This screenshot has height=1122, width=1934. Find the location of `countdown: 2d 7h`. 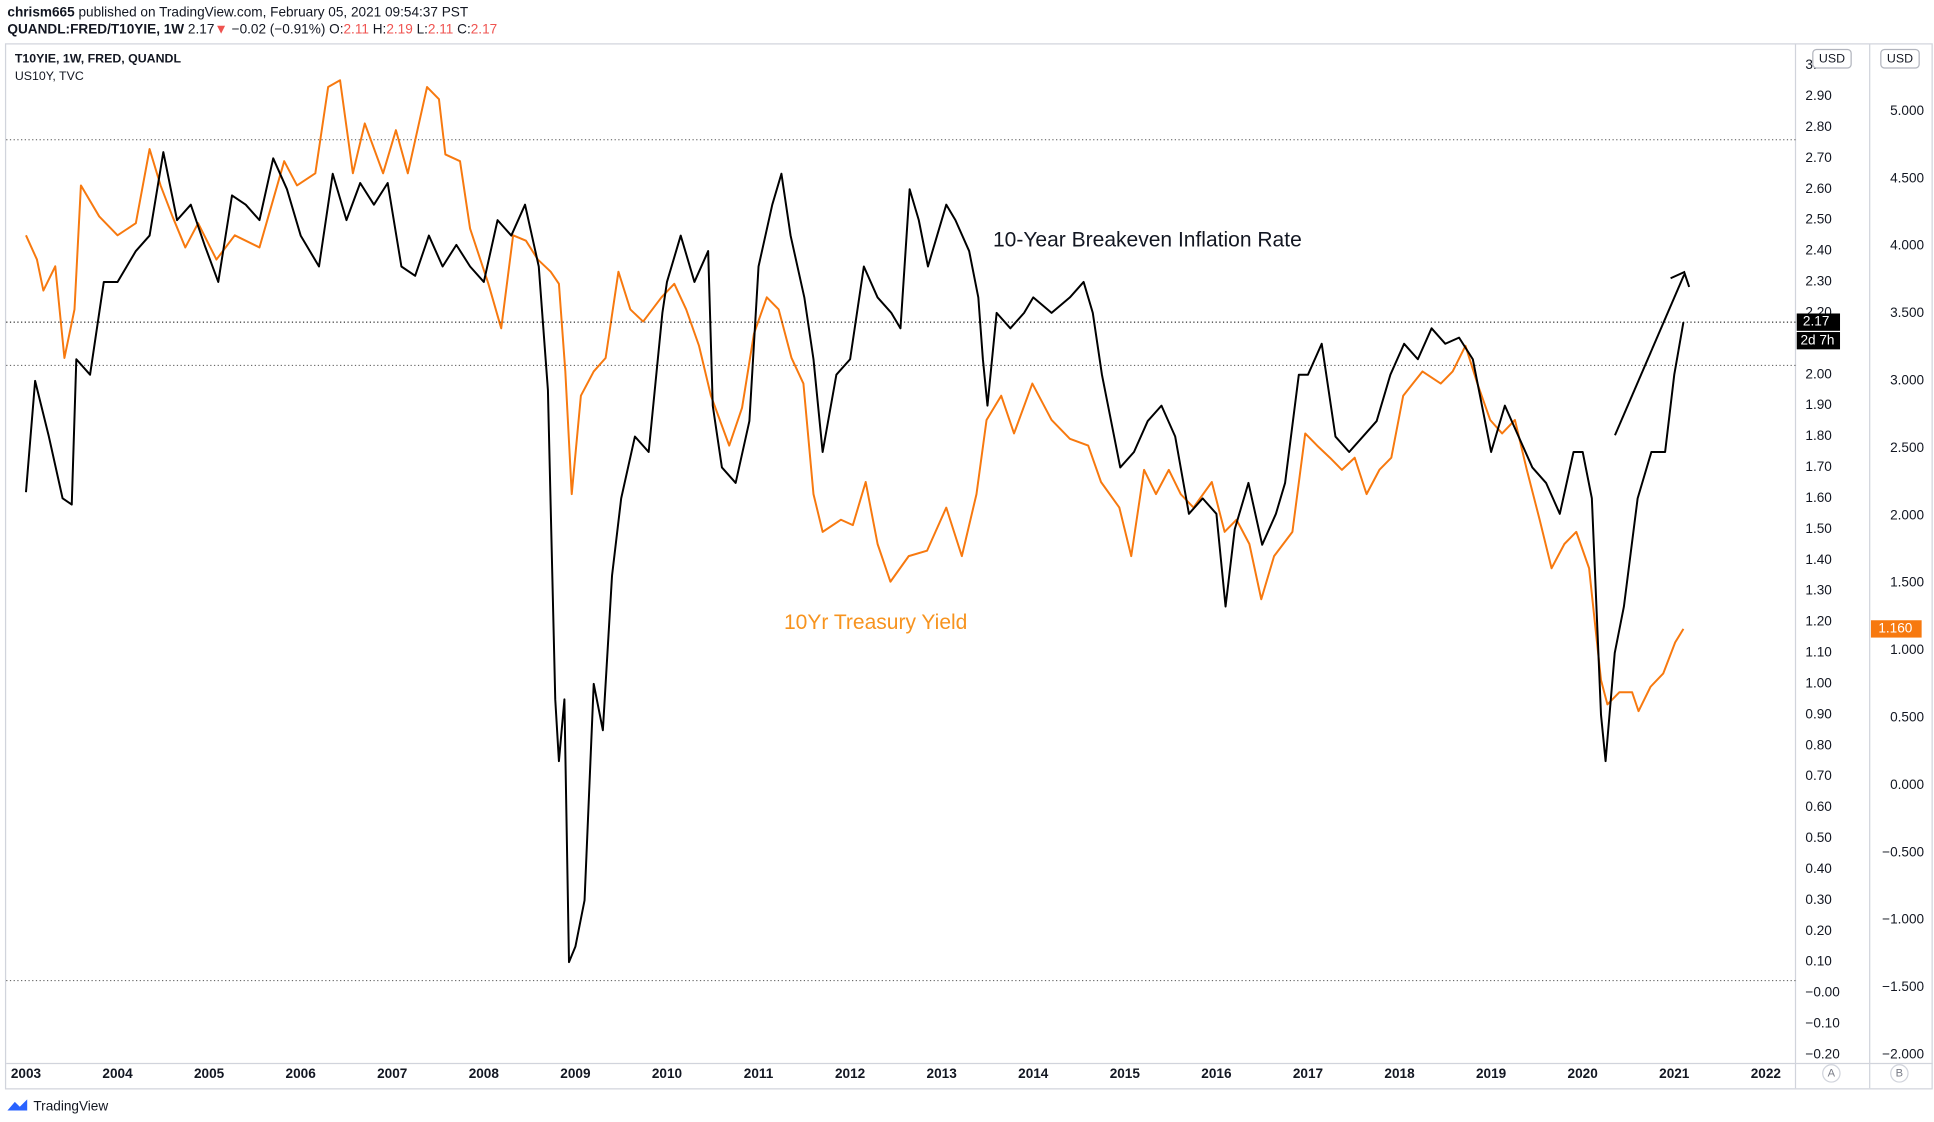

countdown: 2d 7h is located at coordinates (1817, 339).